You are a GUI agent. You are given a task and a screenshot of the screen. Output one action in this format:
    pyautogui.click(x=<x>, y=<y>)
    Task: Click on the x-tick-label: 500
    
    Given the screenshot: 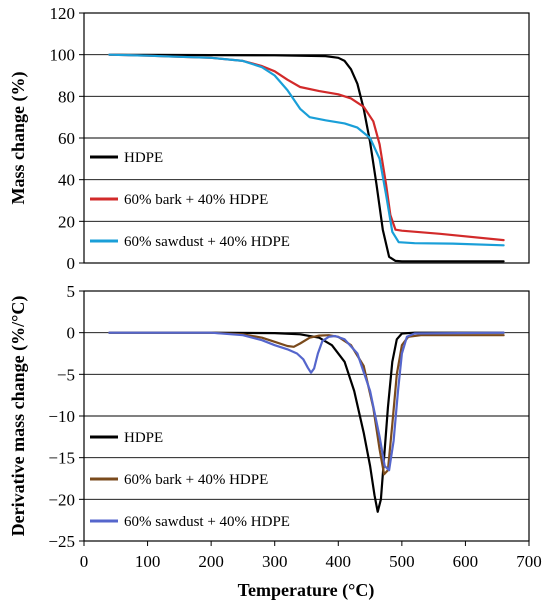 What is the action you would take?
    pyautogui.click(x=402, y=561)
    